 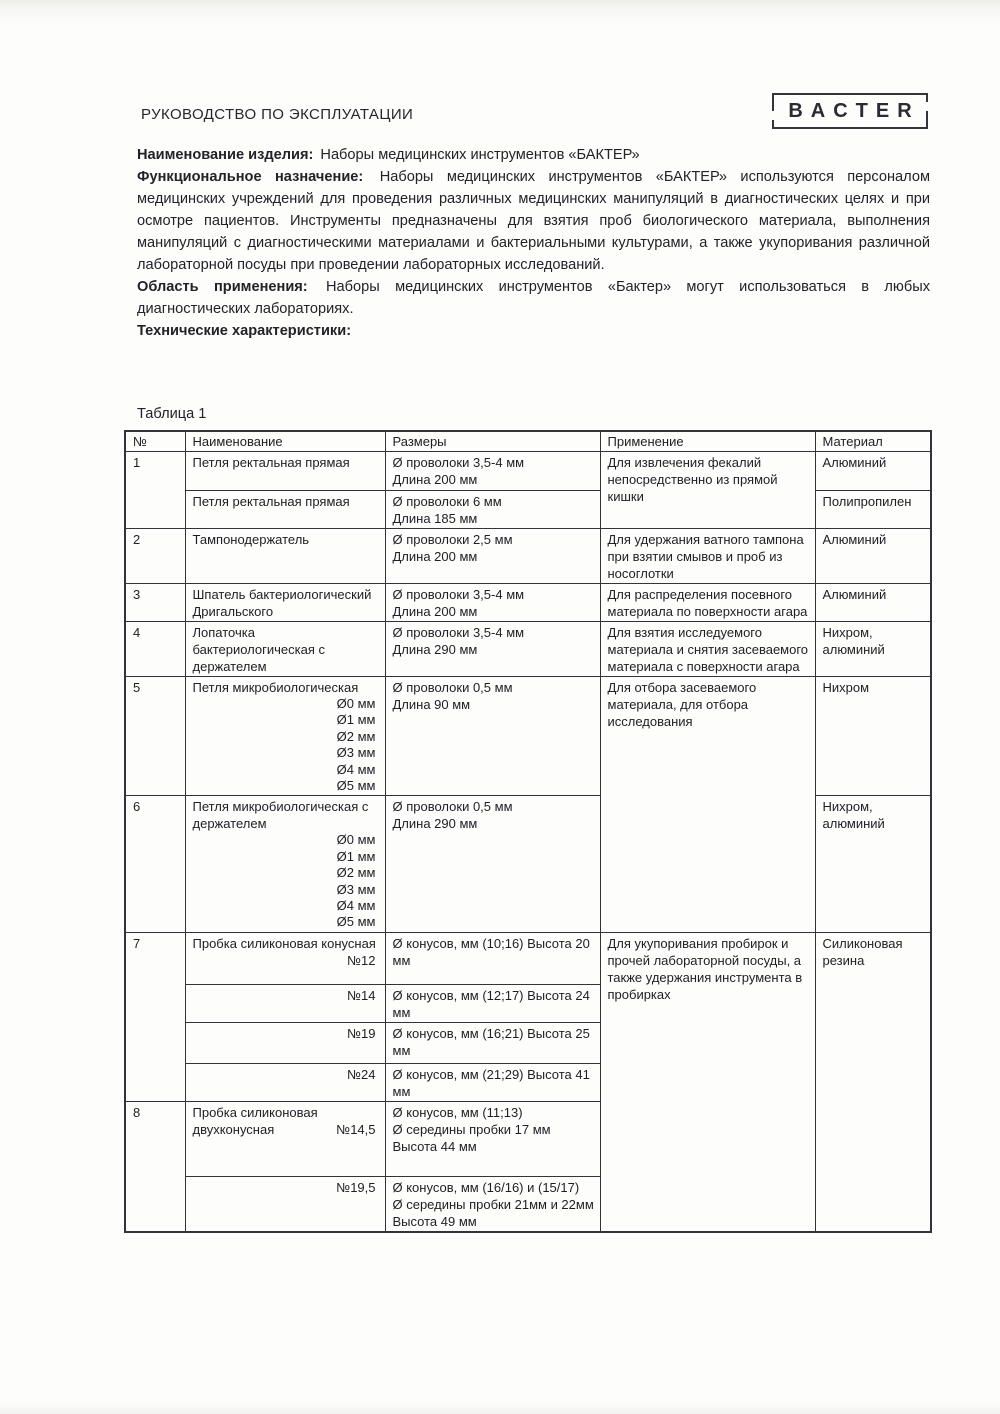 What do you see at coordinates (284, 943) in the screenshot?
I see `item-name-text: Пробка силиконовая конусная` at bounding box center [284, 943].